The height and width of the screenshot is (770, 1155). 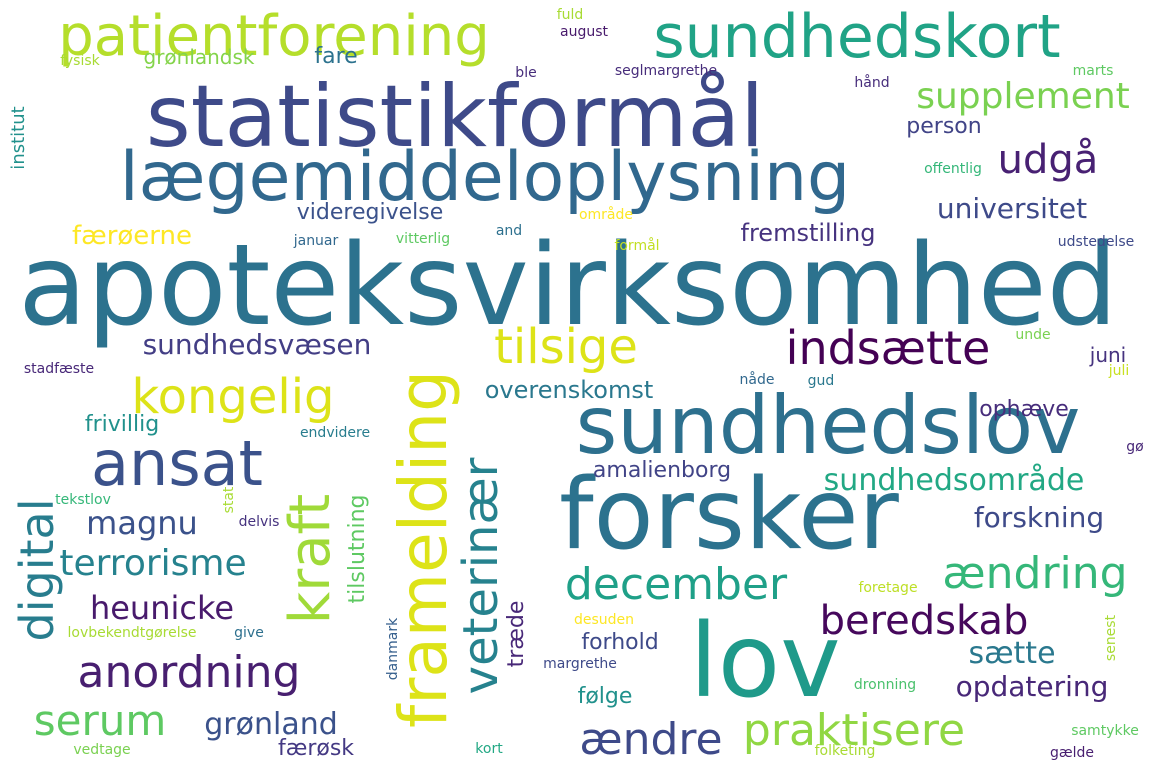 What do you see at coordinates (516, 634) in the screenshot?
I see `cloud-word: træde` at bounding box center [516, 634].